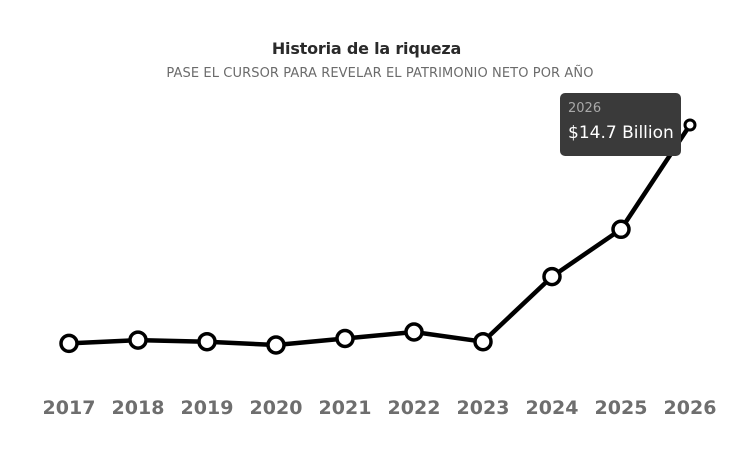 Image resolution: width=733 pixels, height=450 pixels. What do you see at coordinates (138, 340) in the screenshot?
I see `data-point-2018` at bounding box center [138, 340].